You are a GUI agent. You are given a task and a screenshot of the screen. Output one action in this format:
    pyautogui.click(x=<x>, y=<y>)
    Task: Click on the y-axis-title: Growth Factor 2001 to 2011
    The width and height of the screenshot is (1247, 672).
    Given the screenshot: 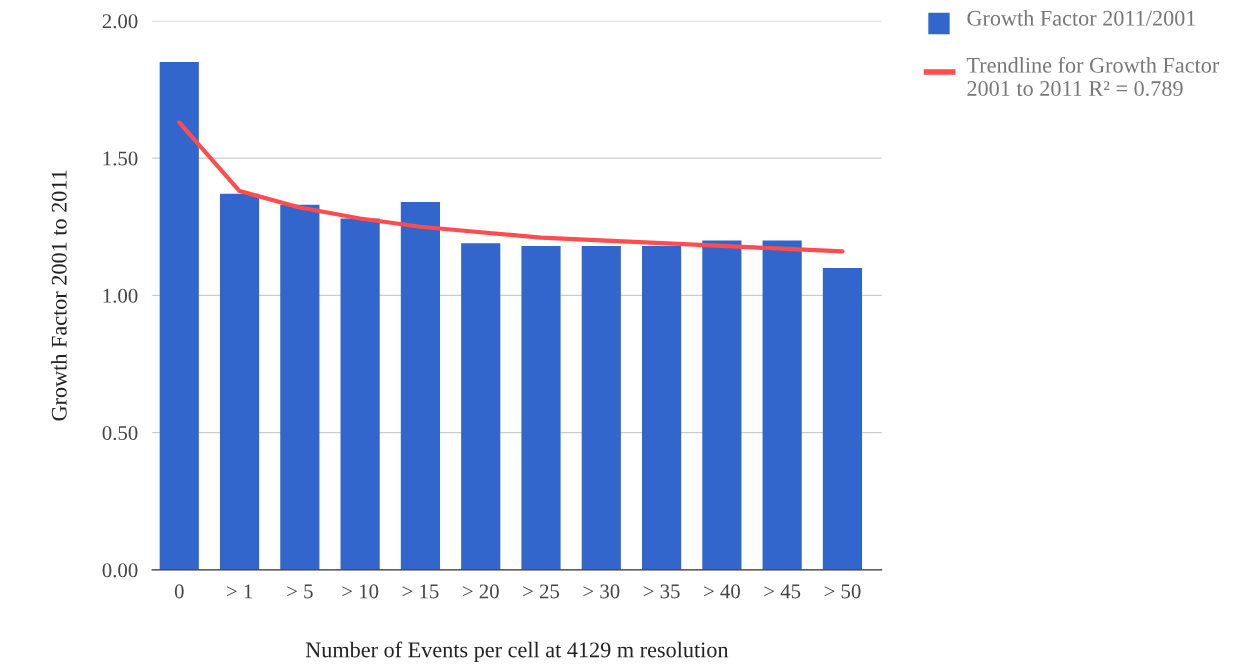 What is the action you would take?
    pyautogui.click(x=59, y=295)
    